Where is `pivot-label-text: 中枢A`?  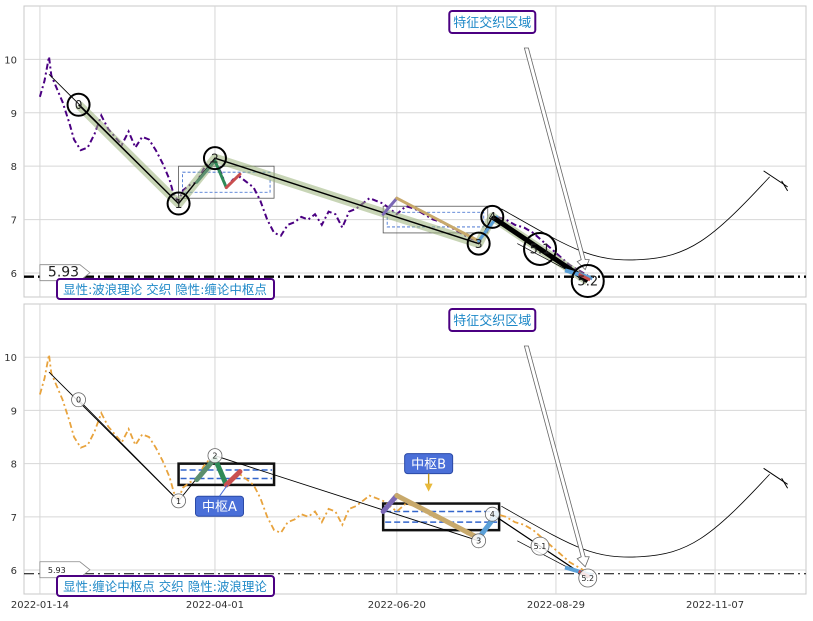 pivot-label-text: 中枢A is located at coordinates (219, 507).